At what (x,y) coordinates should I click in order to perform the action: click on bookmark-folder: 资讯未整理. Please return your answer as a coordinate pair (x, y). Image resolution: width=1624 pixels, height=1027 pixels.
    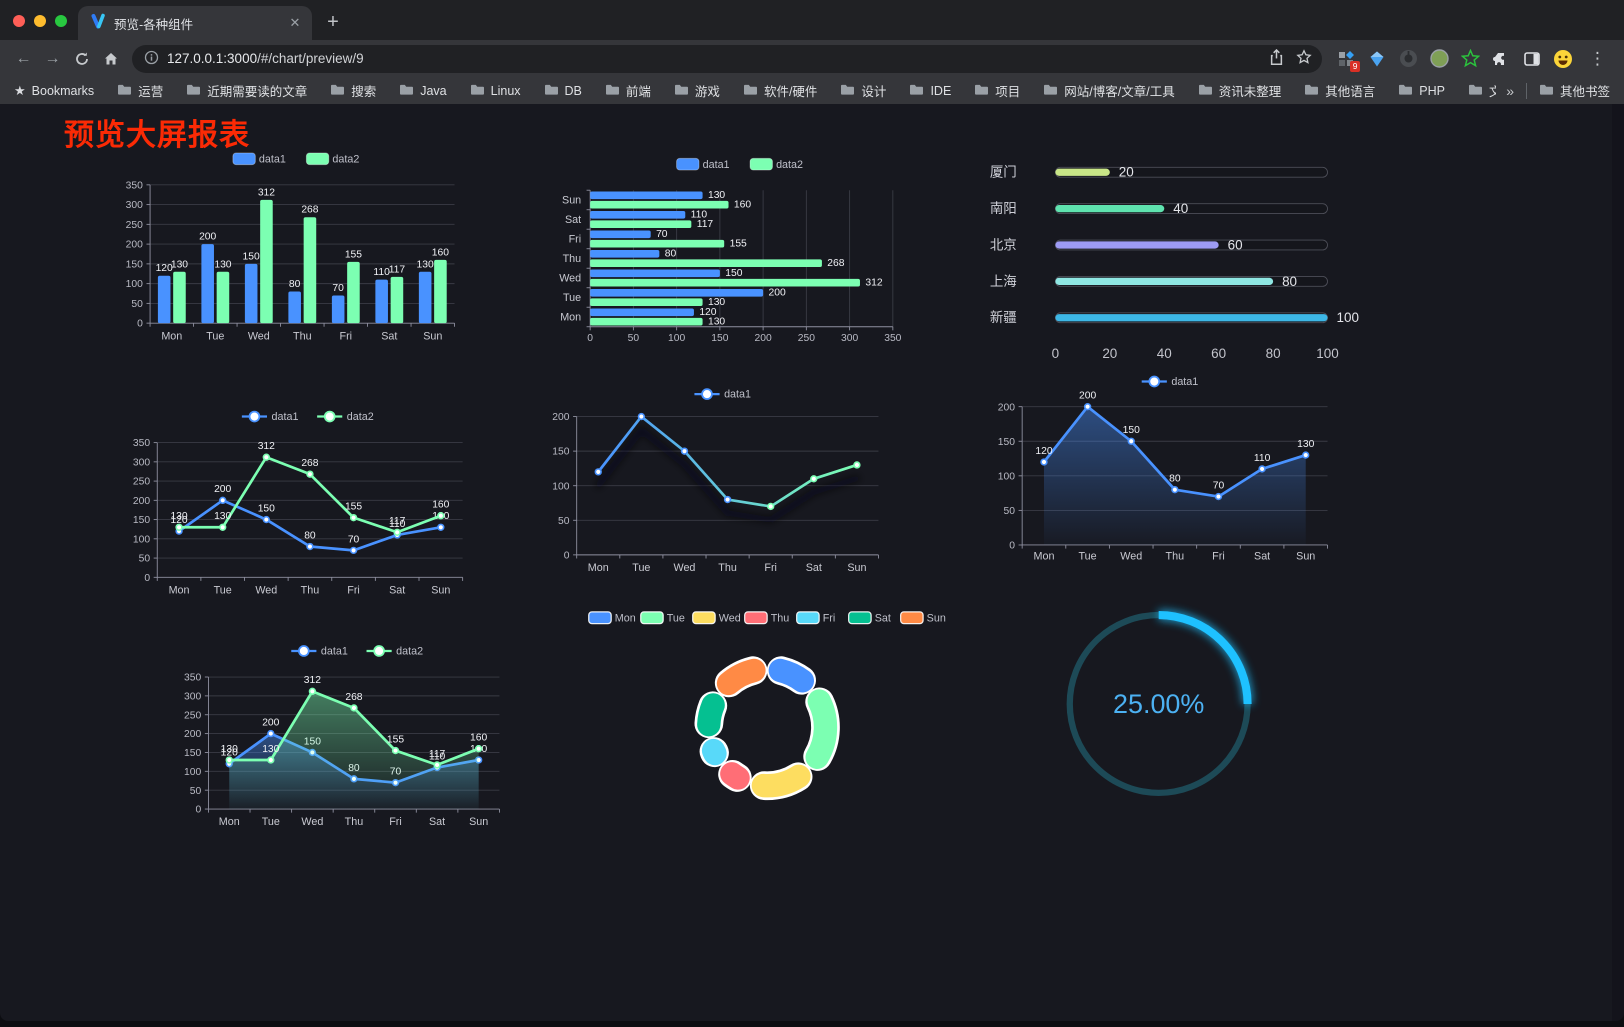
    Looking at the image, I should click on (1239, 90).